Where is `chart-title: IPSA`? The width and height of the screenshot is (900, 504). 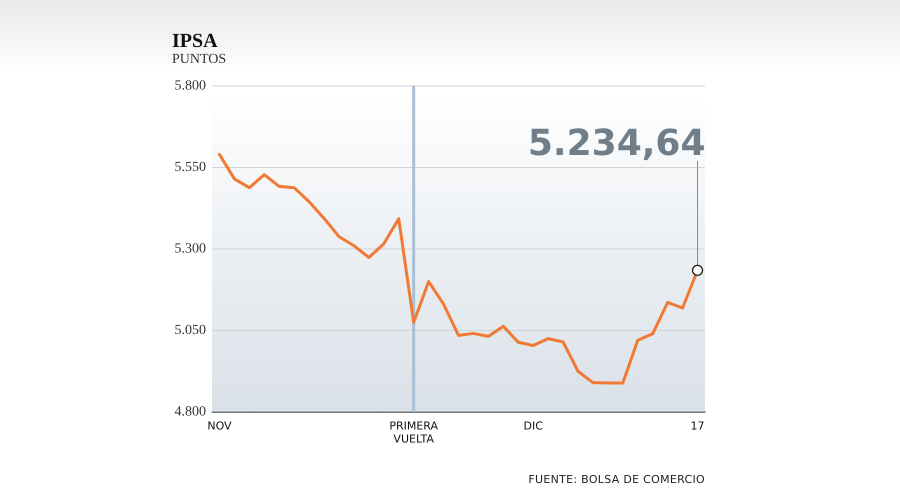
chart-title: IPSA is located at coordinates (195, 41).